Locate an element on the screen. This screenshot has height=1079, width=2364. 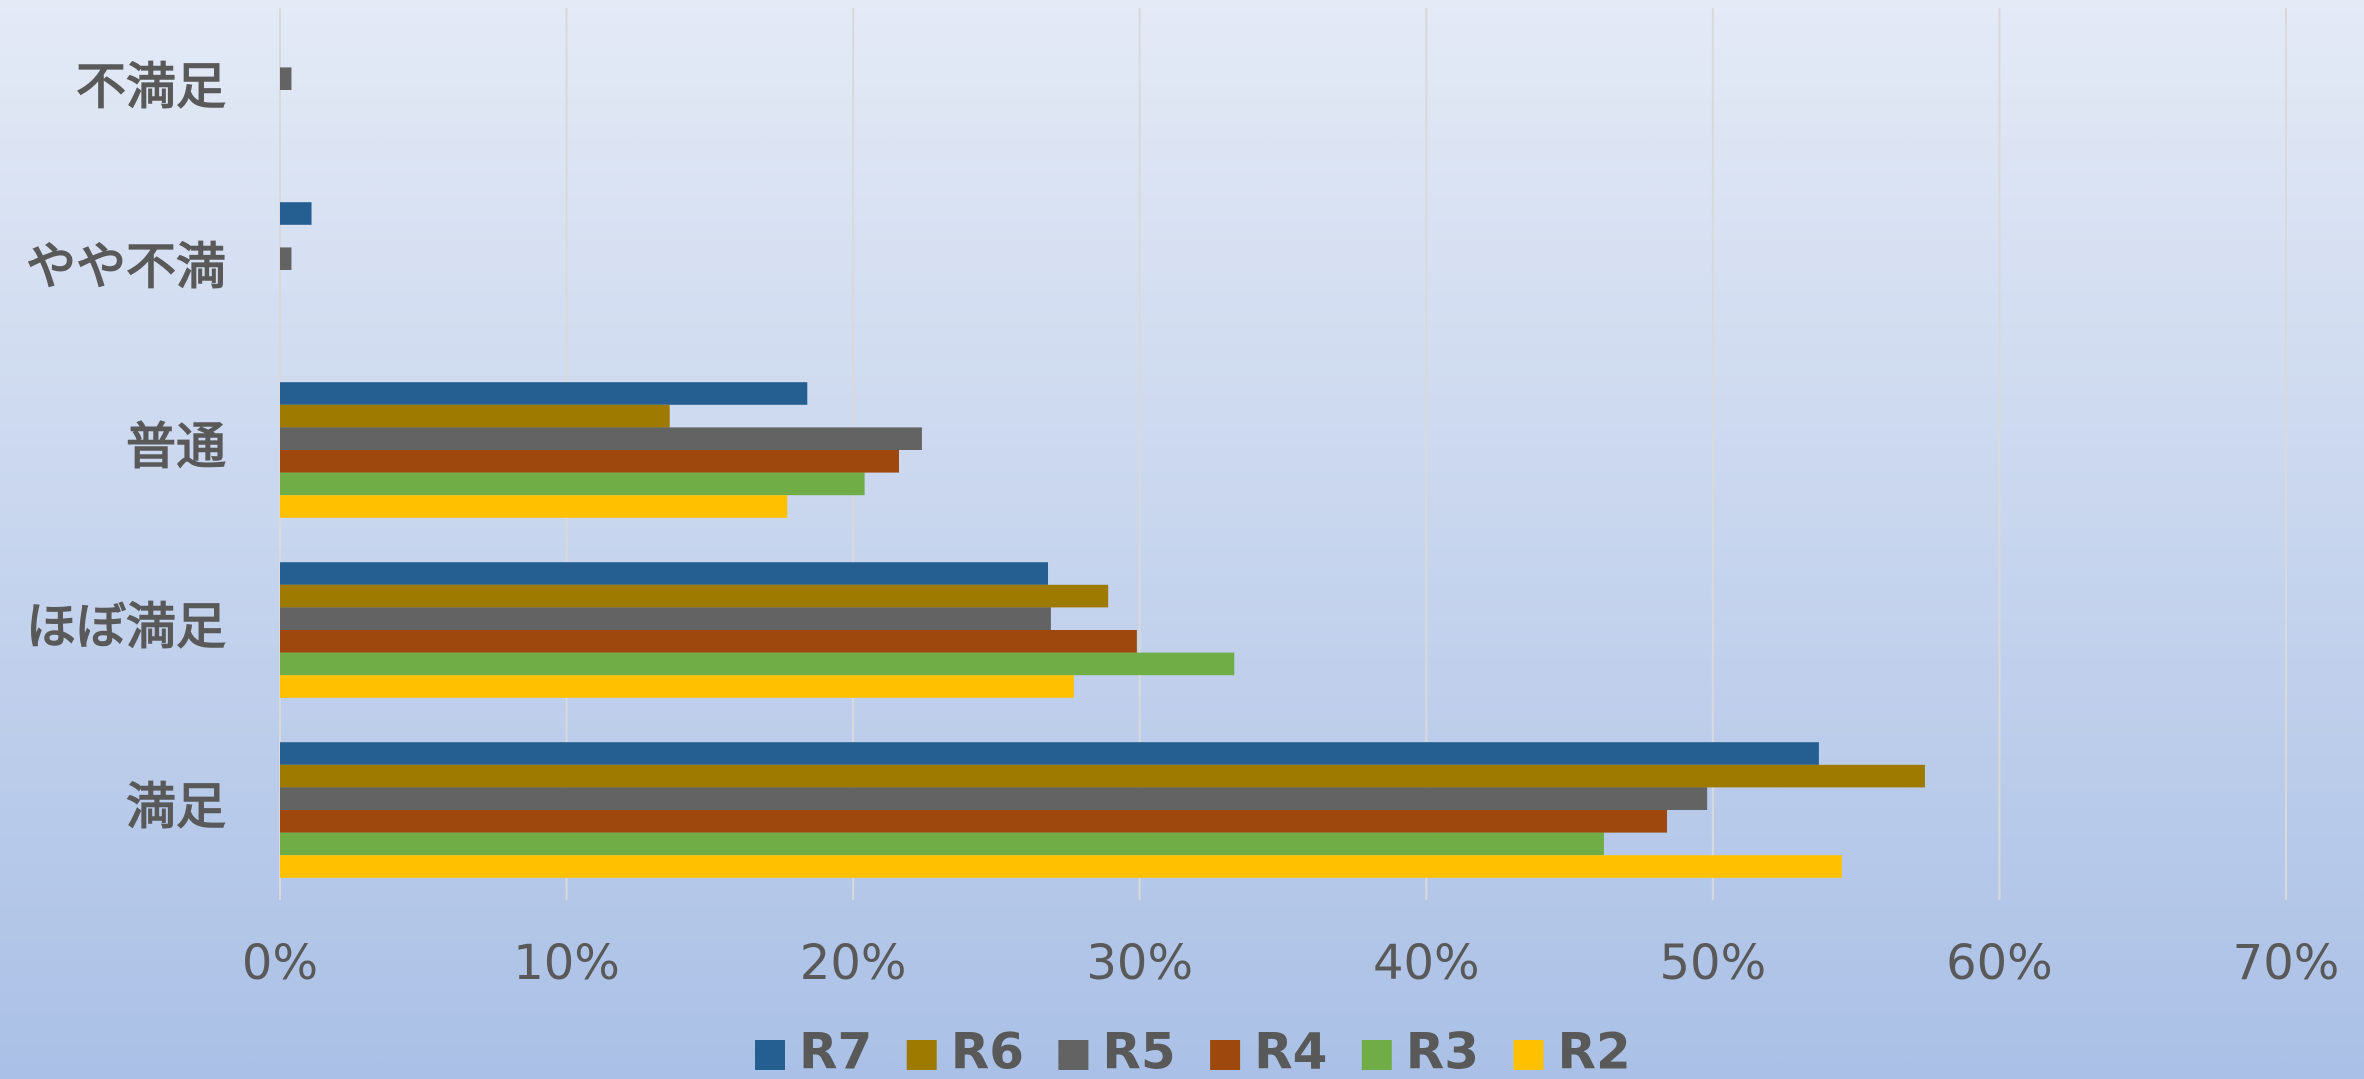
legend-label: R3 is located at coordinates (1442, 1051).